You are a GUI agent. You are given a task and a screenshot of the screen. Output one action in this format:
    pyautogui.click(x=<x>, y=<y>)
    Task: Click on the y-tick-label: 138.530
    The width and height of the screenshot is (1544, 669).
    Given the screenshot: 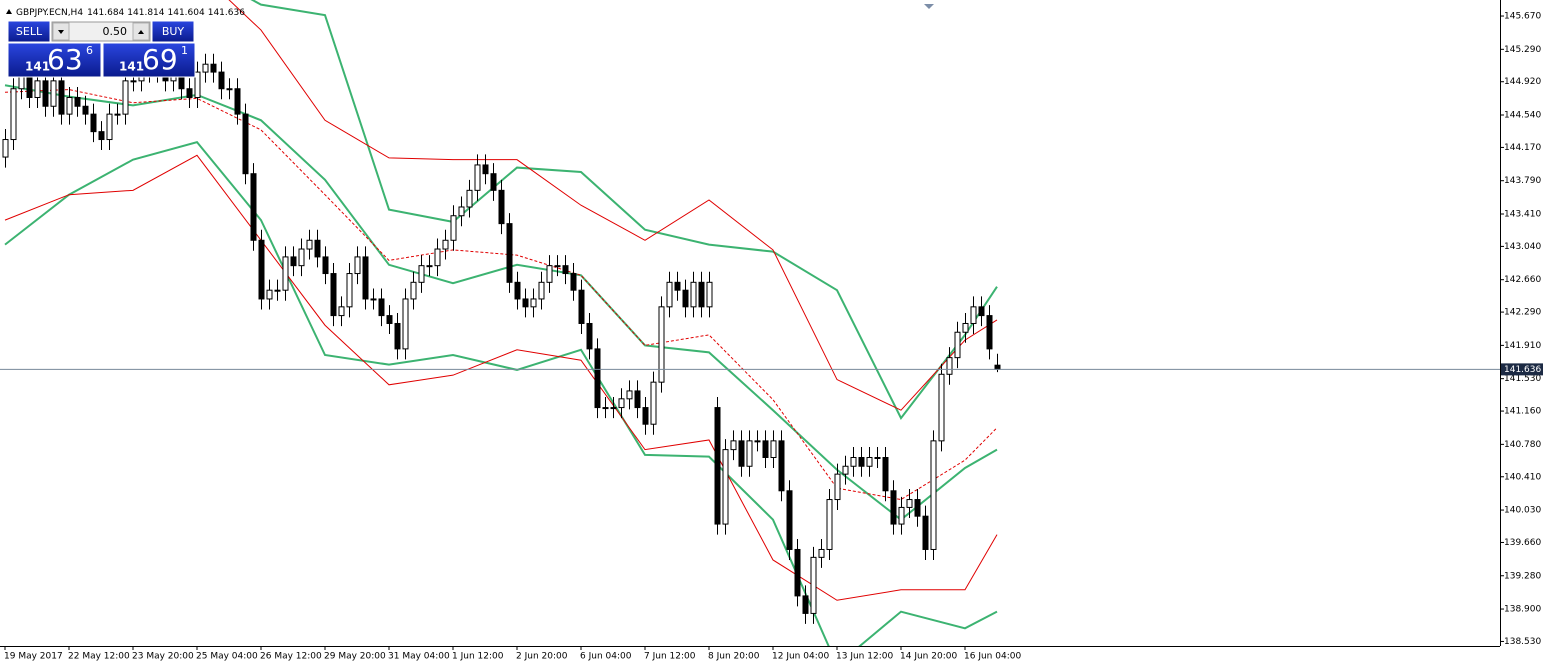 What is the action you would take?
    pyautogui.click(x=1522, y=642)
    